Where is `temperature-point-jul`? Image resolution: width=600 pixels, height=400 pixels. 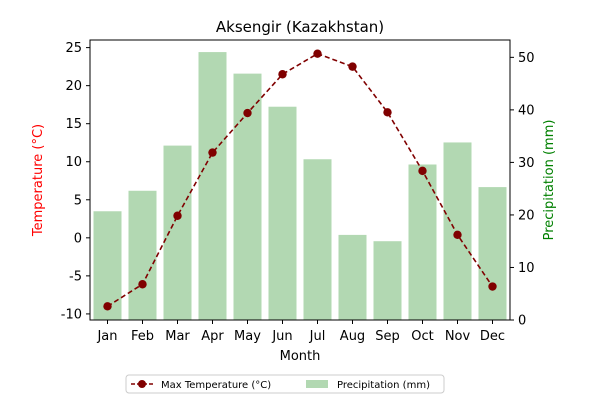
temperature-point-jul is located at coordinates (317, 53).